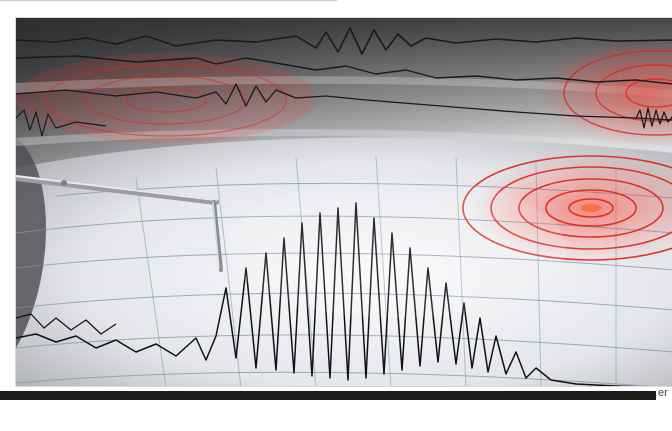 The height and width of the screenshot is (431, 672). What do you see at coordinates (166, 98) in the screenshot?
I see `red-ripple-left-icon` at bounding box center [166, 98].